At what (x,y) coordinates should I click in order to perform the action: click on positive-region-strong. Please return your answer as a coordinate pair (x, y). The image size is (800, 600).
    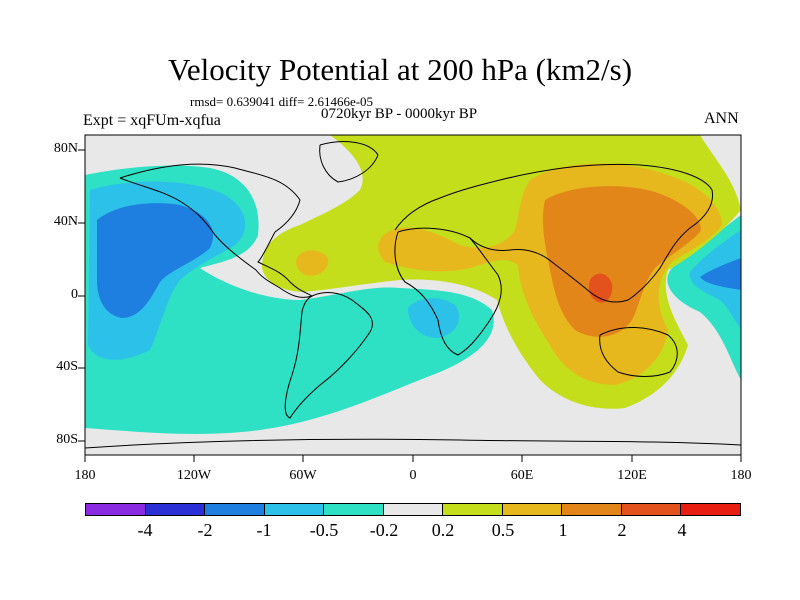
    Looking at the image, I should click on (621, 261).